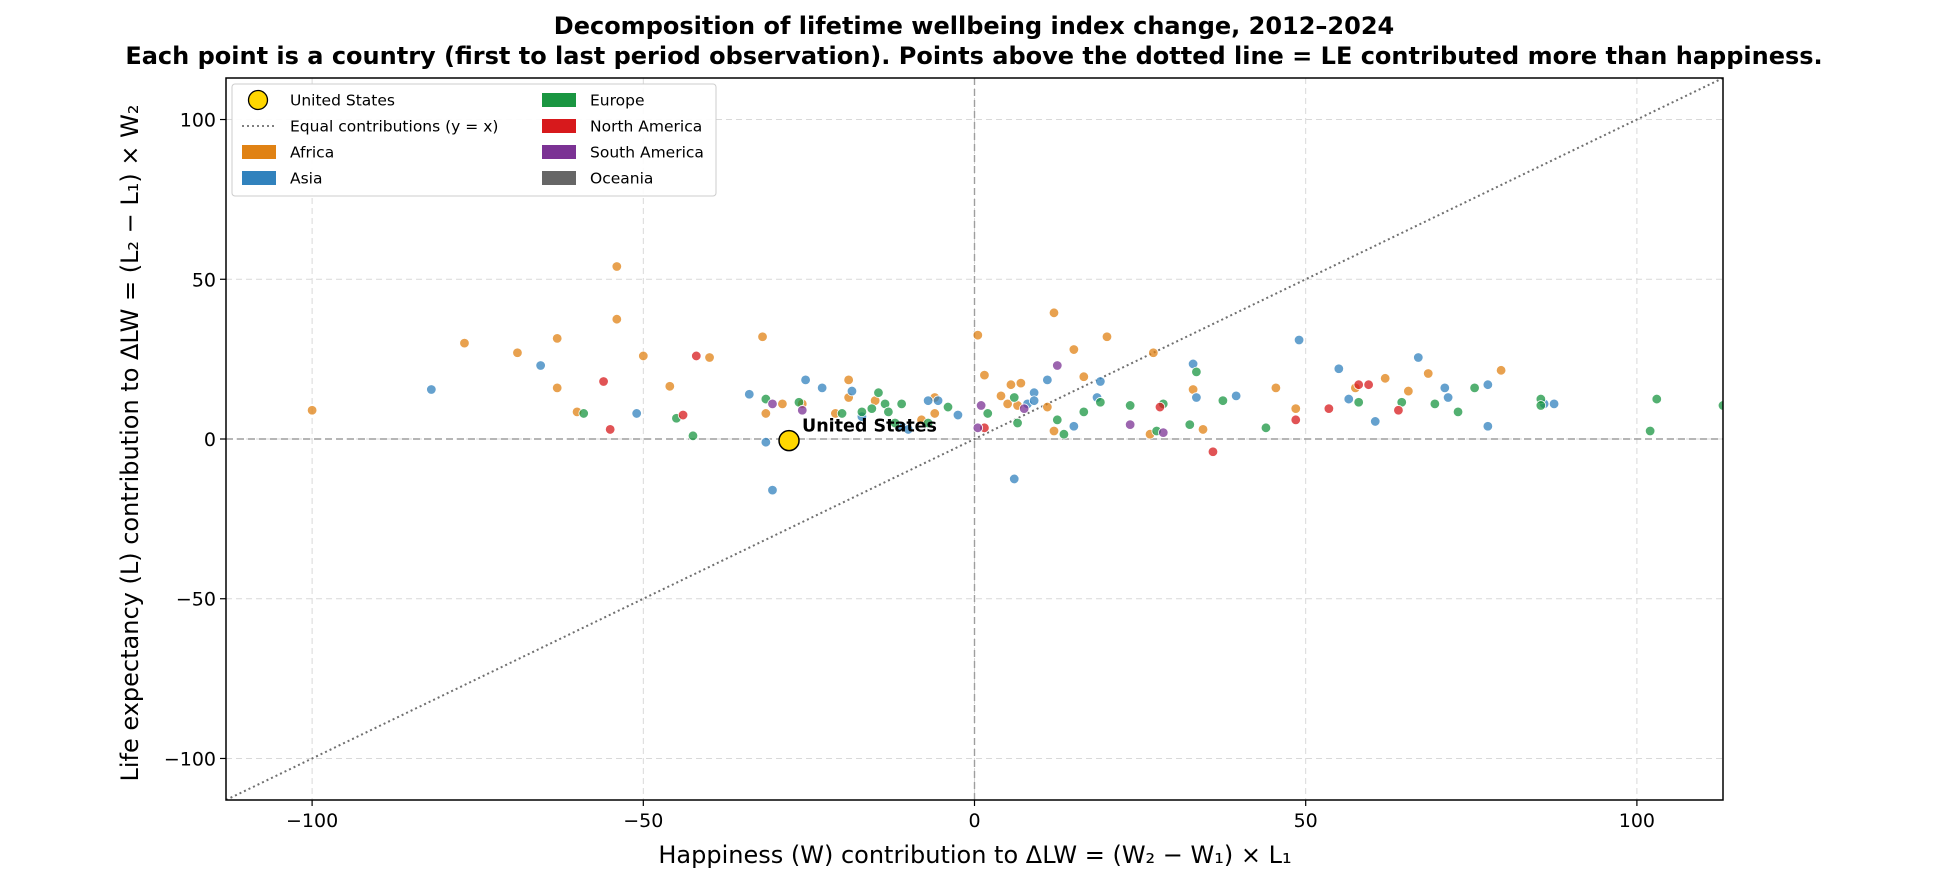 Image resolution: width=1948 pixels, height=883 pixels. Describe the element at coordinates (622, 127) in the screenshot. I see `legend-item: North America` at that location.